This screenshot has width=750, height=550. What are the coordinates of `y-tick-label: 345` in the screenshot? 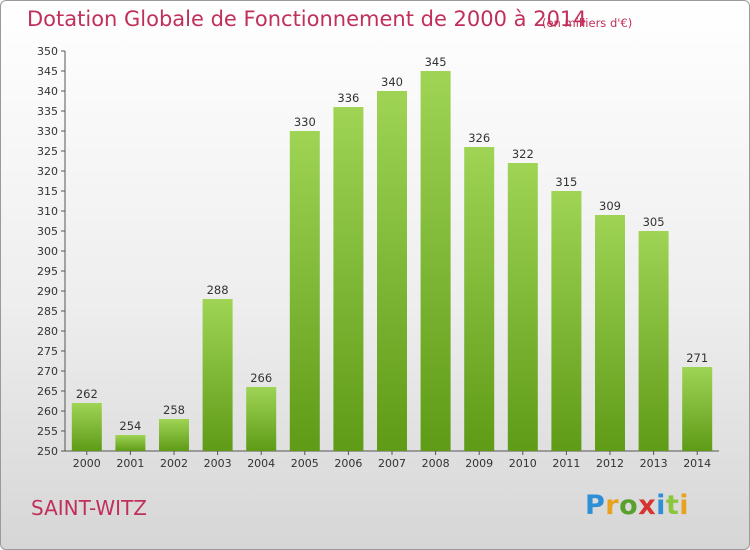 It's located at (47, 71).